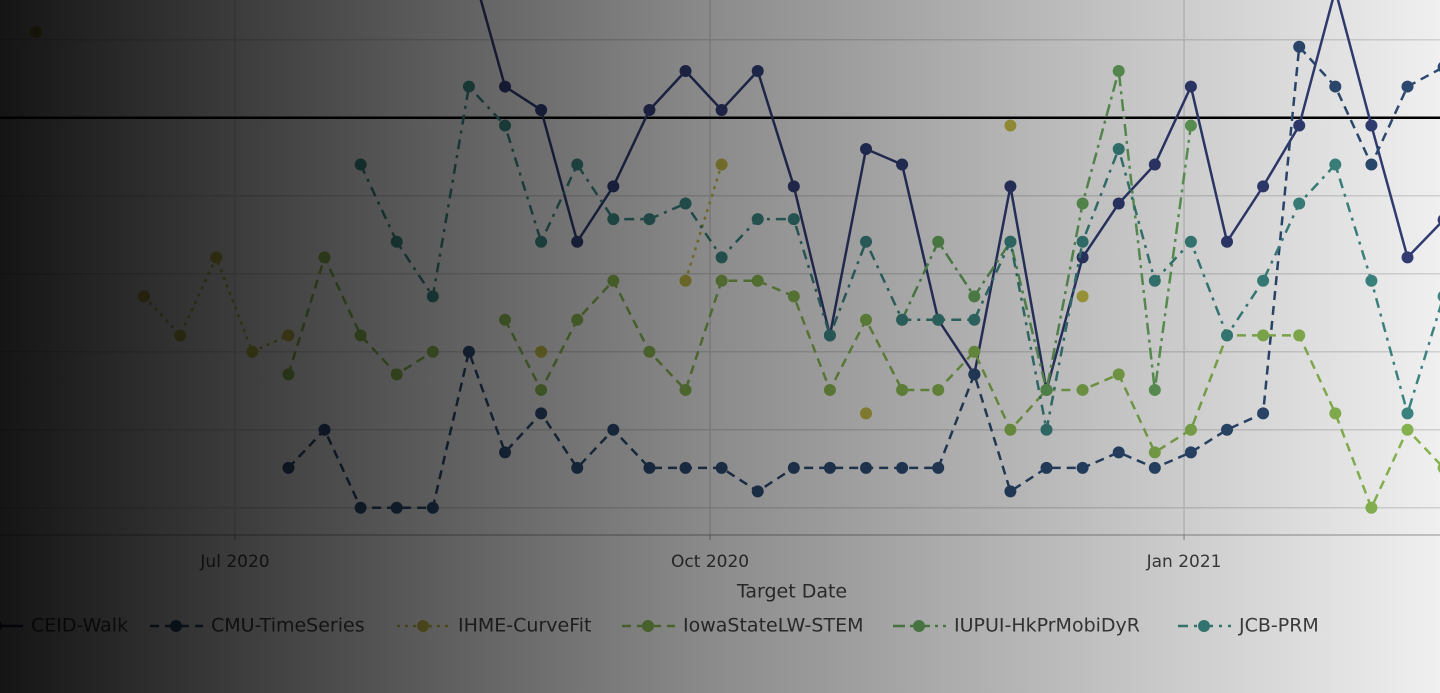 The width and height of the screenshot is (1440, 693). Describe the element at coordinates (79, 626) in the screenshot. I see `legend-label: CEID-Walk` at that location.